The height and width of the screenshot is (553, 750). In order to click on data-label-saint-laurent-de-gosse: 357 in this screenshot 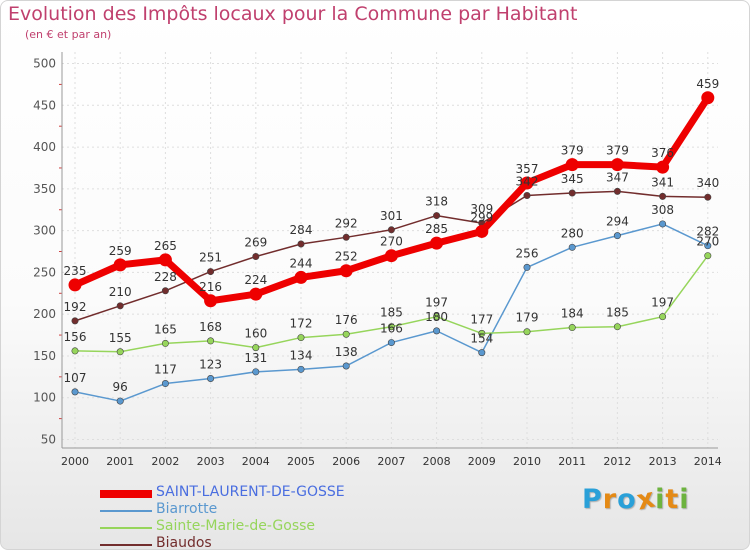, I will do `click(527, 169)`.